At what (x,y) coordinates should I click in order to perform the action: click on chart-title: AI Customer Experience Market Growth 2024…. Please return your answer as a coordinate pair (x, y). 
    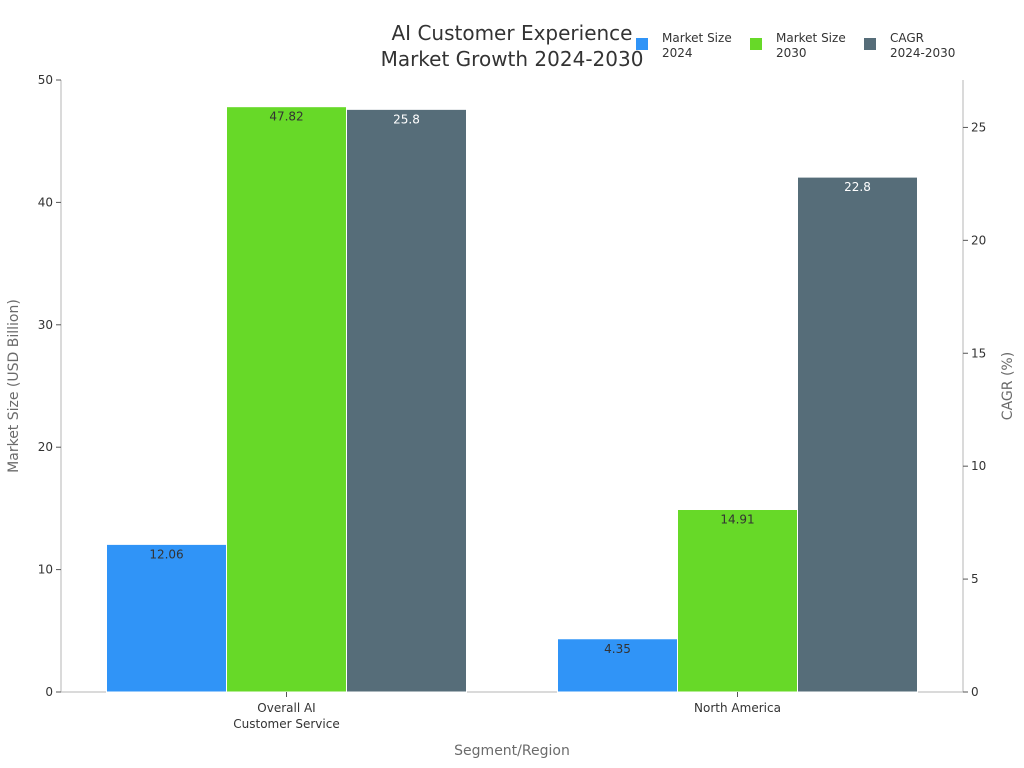
    Looking at the image, I should click on (512, 46).